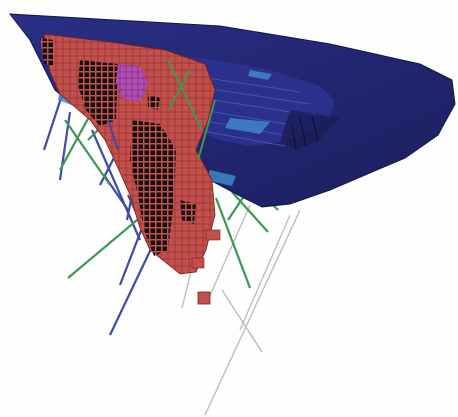 Image resolution: width=458 pixels, height=417 pixels. I want to click on grey-drillholes, so click(241, 310).